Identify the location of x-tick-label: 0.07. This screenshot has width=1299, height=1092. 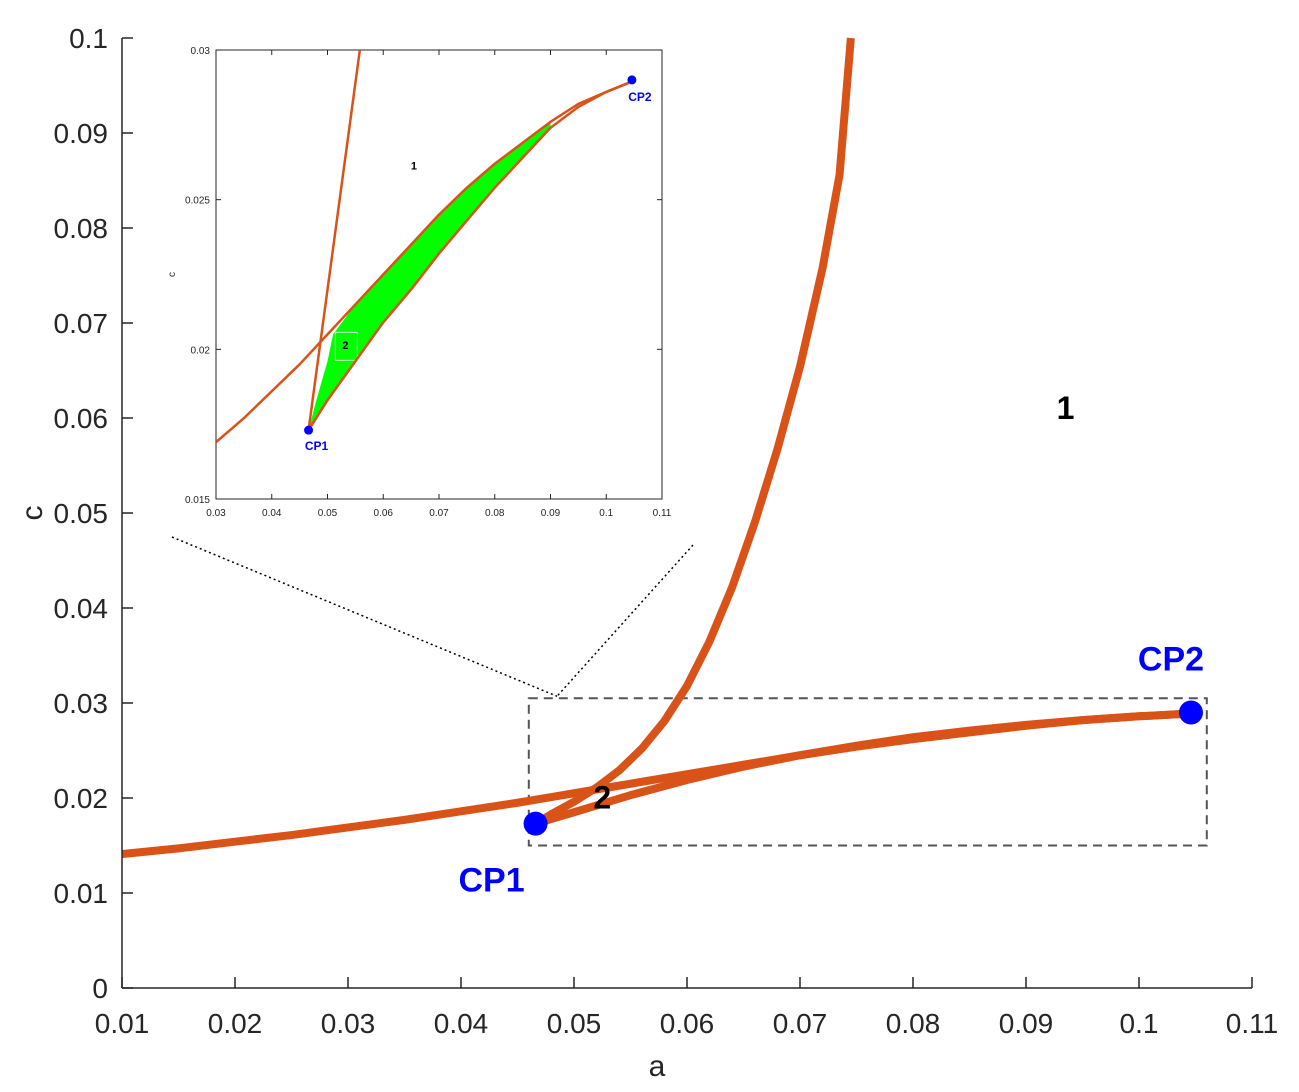
(800, 1023).